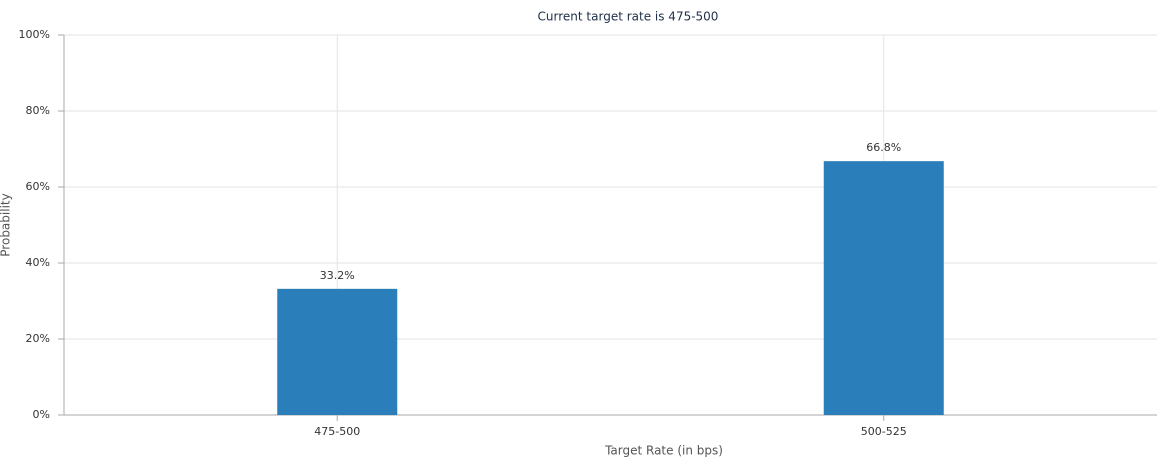 This screenshot has width=1157, height=470. I want to click on x-tick-label: 475-500, so click(337, 431).